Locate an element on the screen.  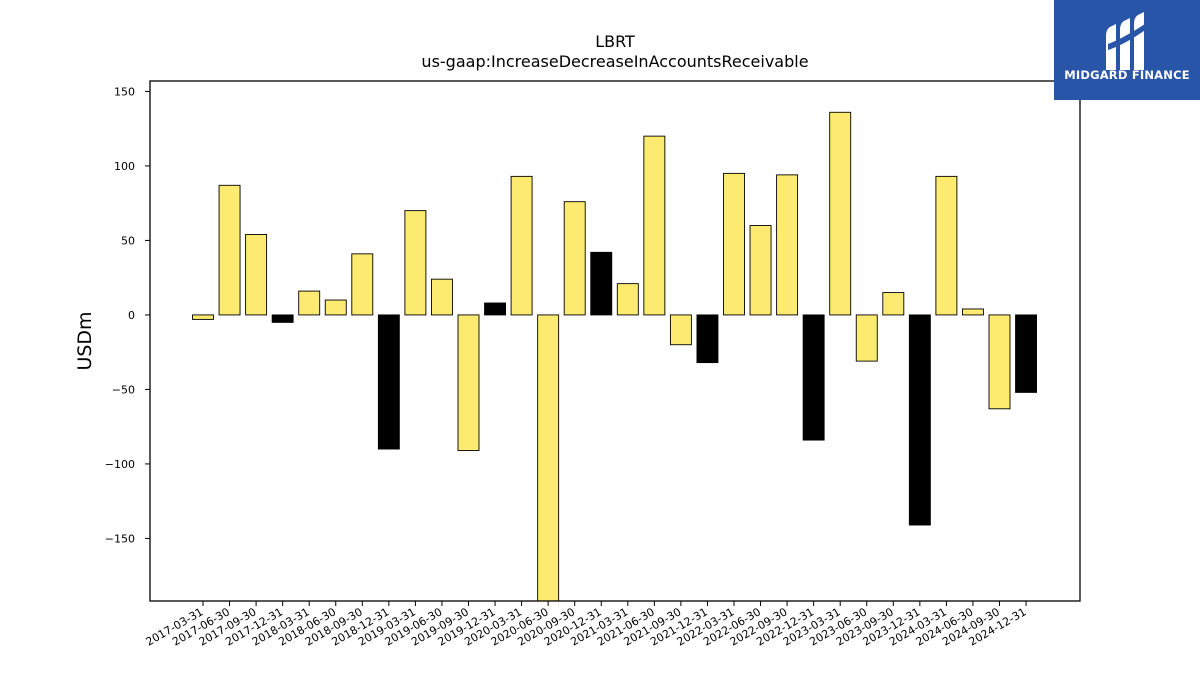
logo: MIDGARD FINANCE is located at coordinates (1127, 50).